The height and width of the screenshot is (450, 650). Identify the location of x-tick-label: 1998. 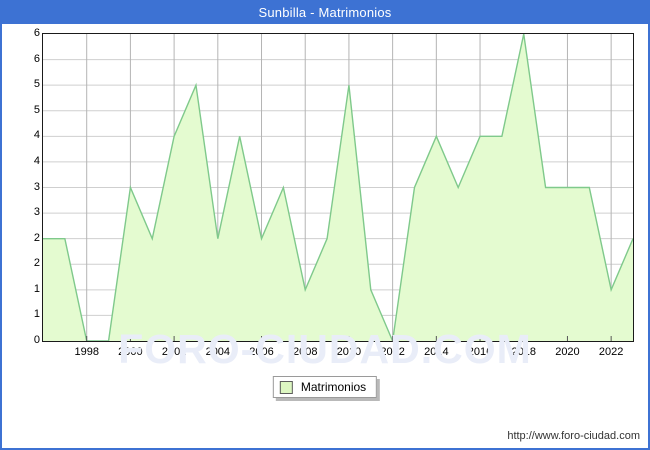
(86, 352).